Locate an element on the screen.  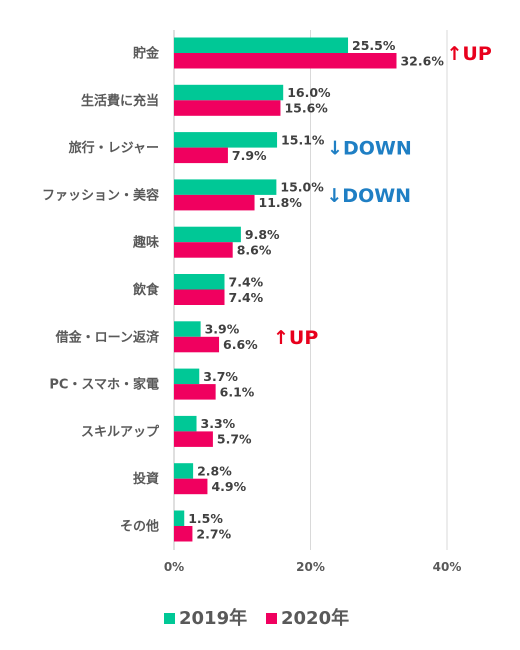
data-label: 4.9% is located at coordinates (228, 486).